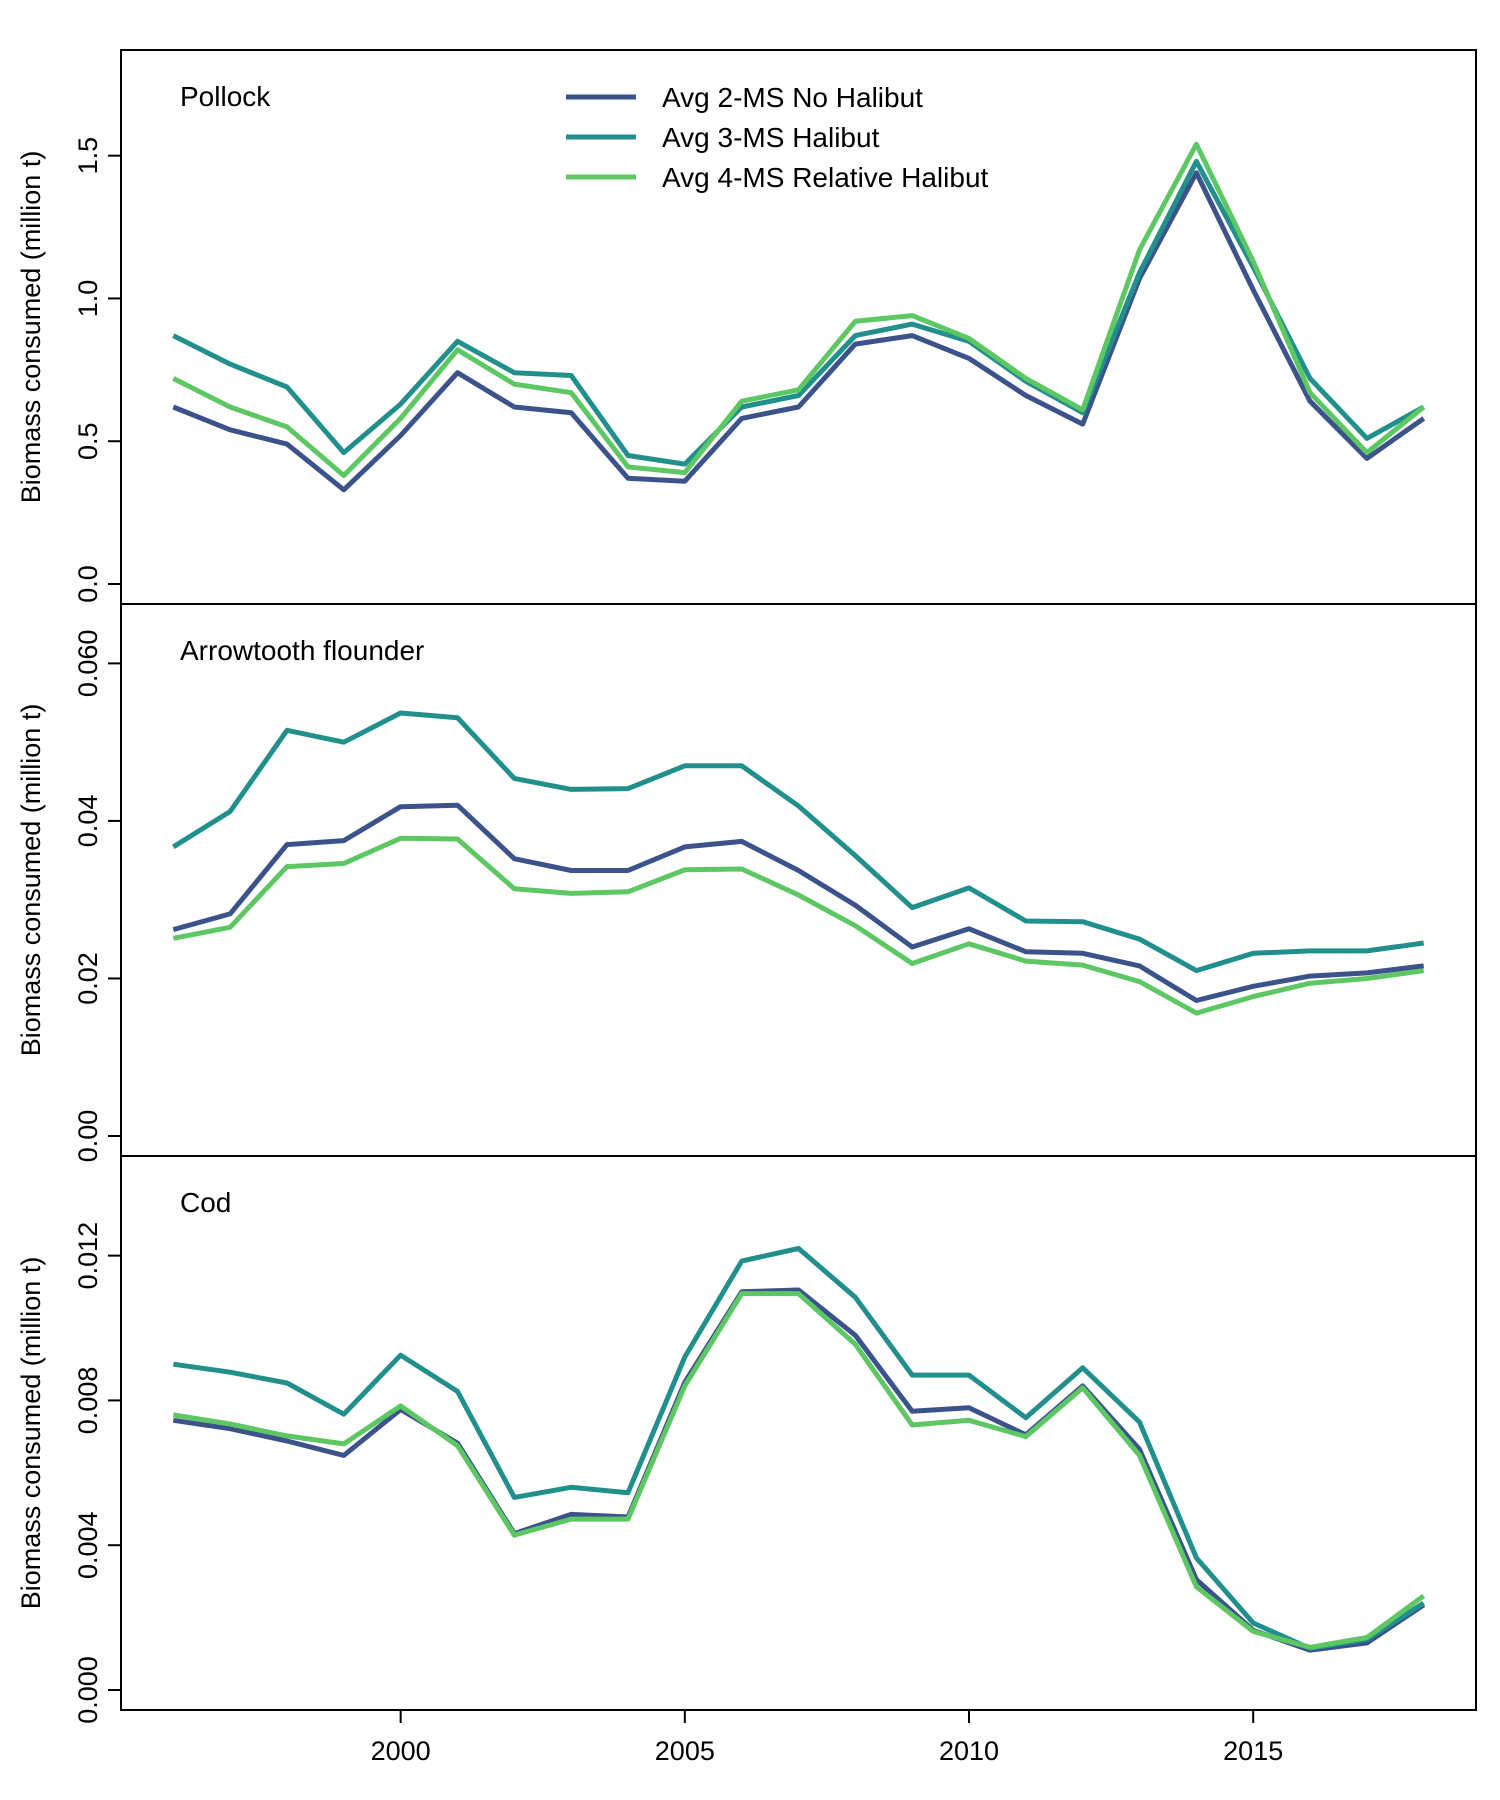  Describe the element at coordinates (88, 584) in the screenshot. I see `y-tick-label: 0.0` at that location.